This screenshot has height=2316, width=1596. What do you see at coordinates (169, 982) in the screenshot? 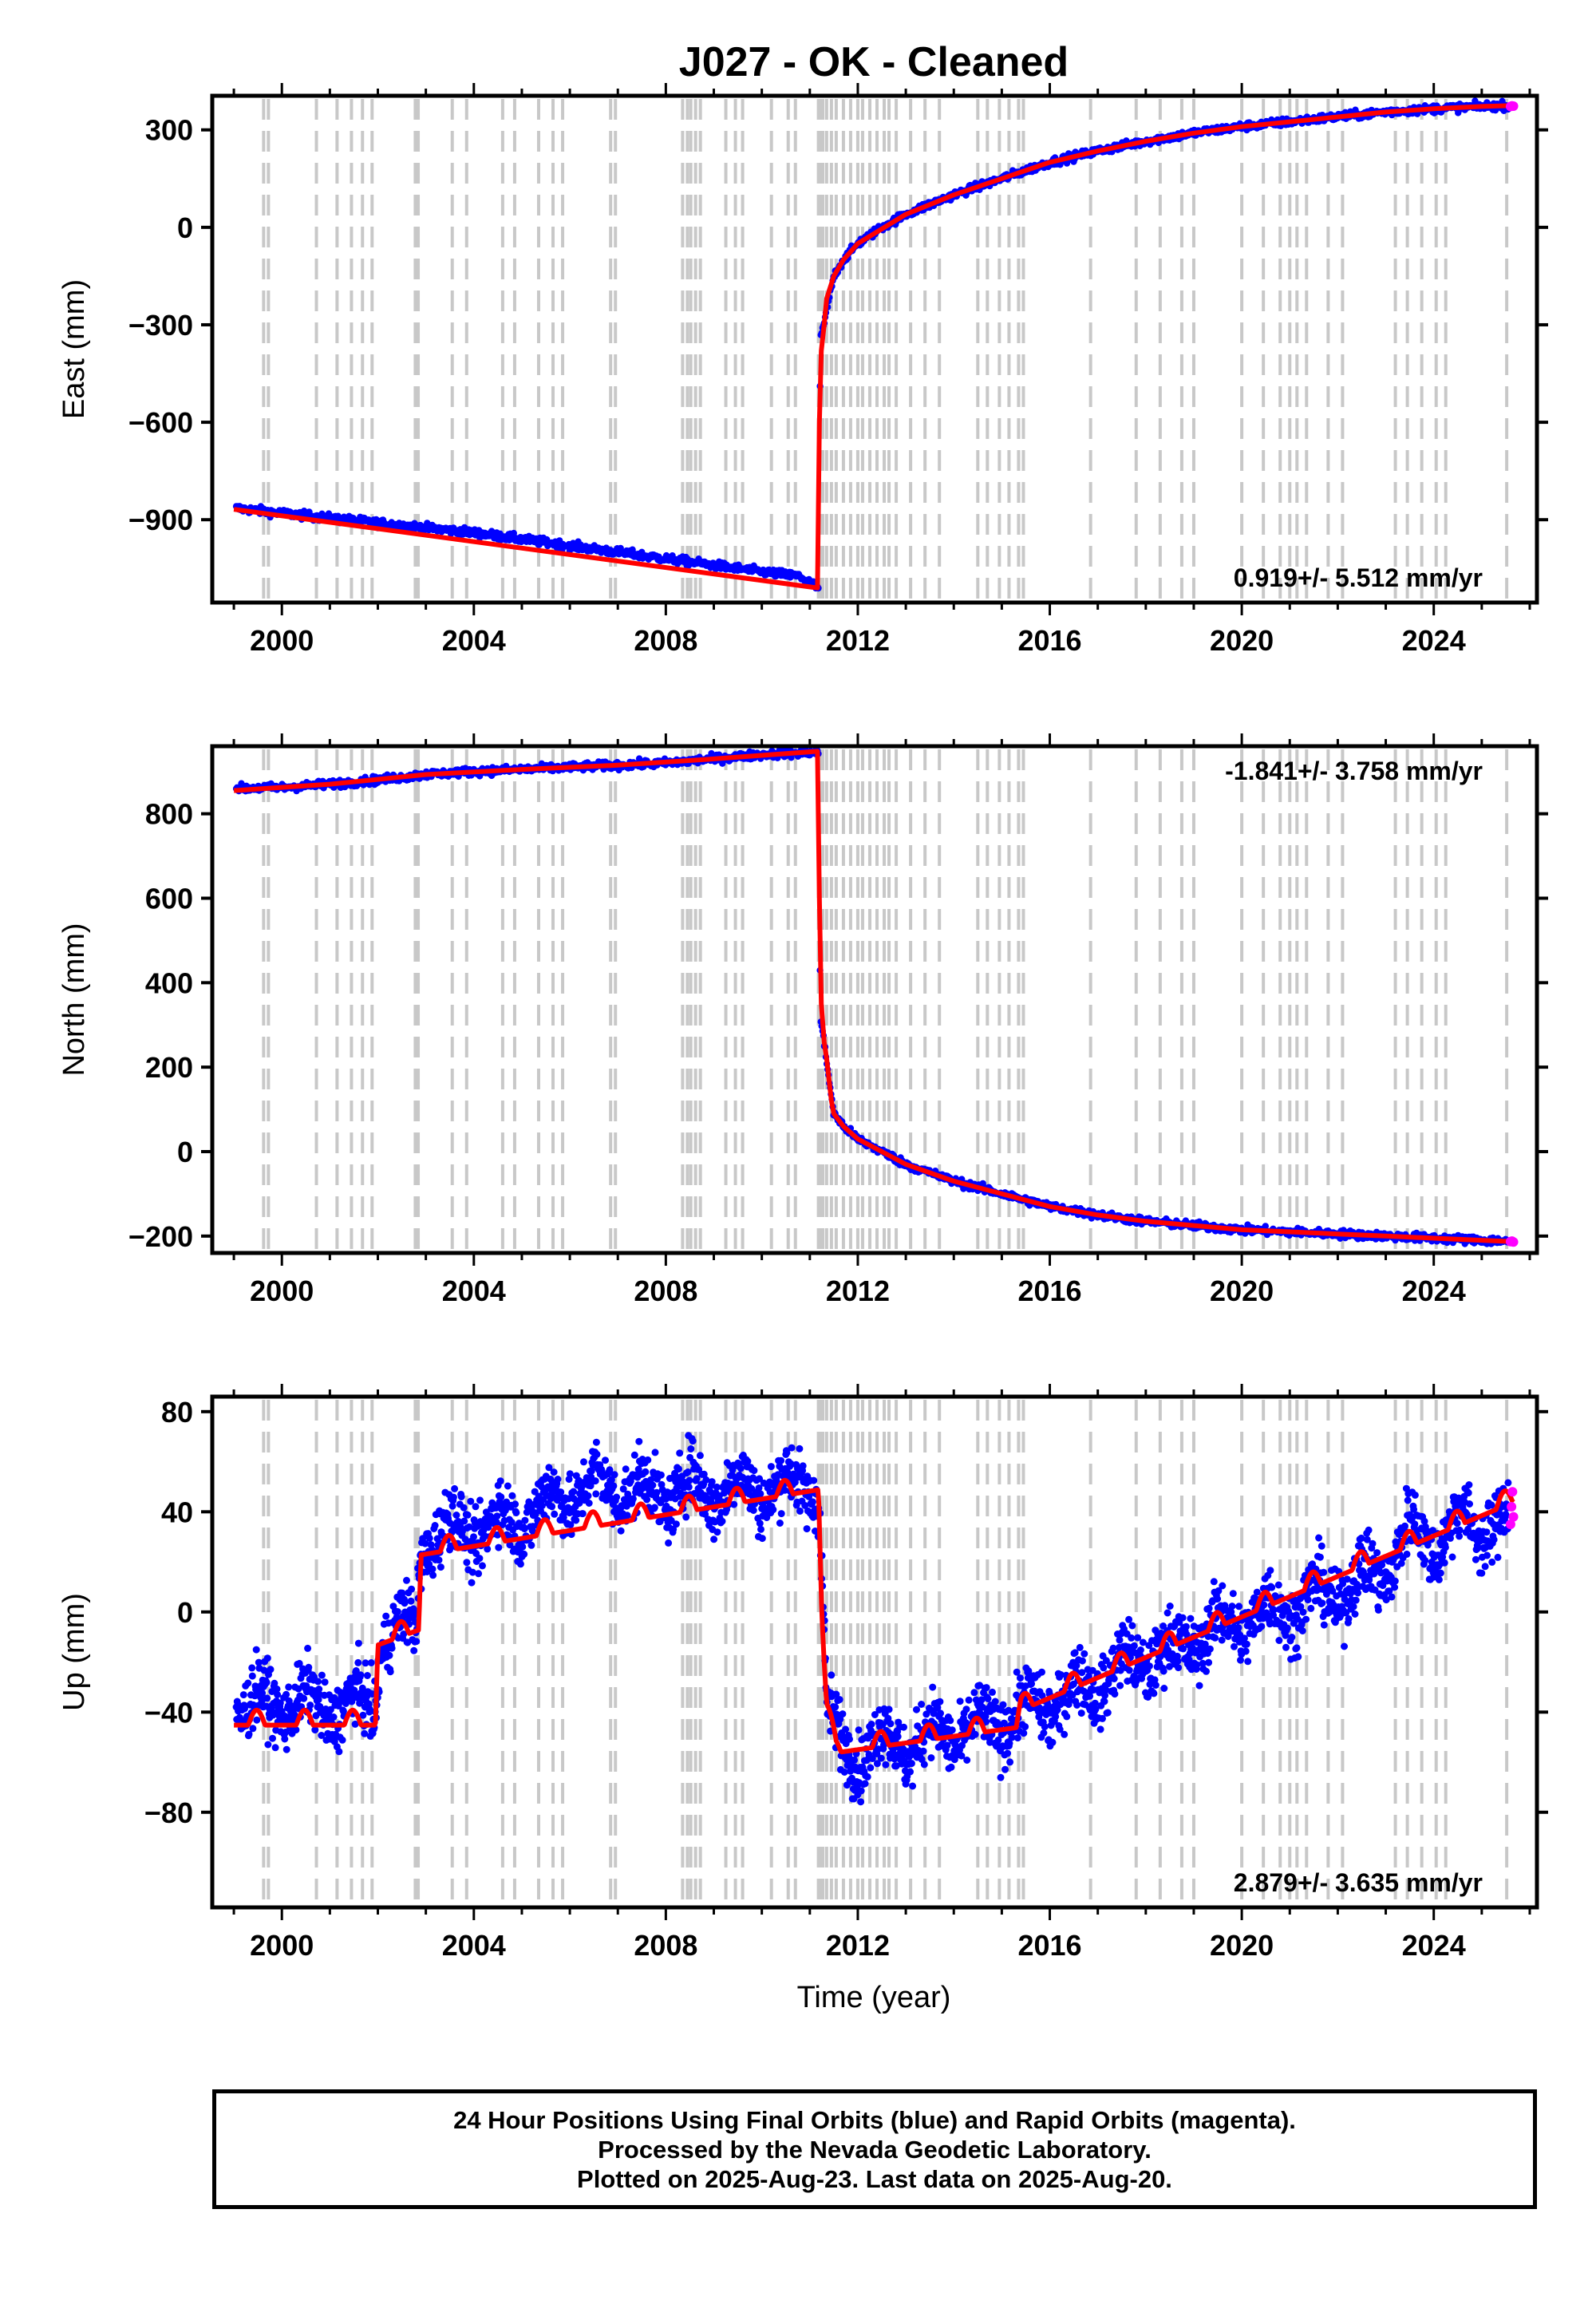
I see `y-tick-label: 400` at bounding box center [169, 982].